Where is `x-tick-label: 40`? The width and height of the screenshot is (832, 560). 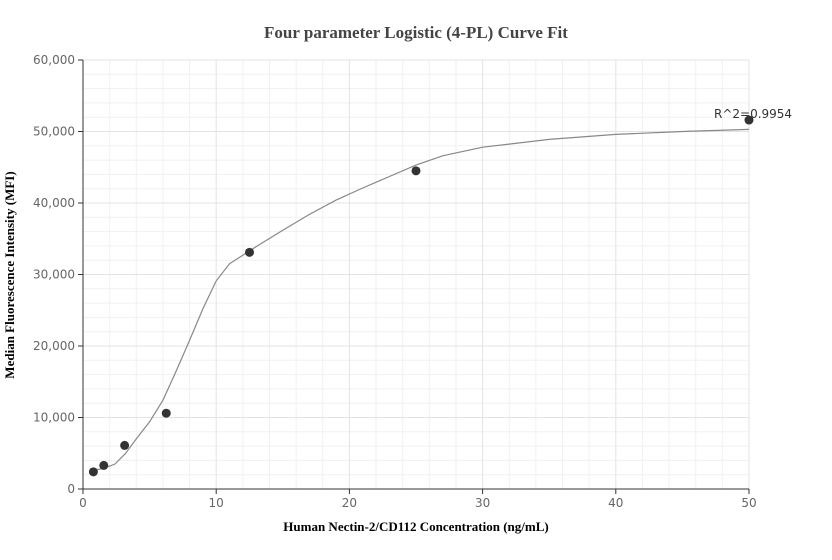 x-tick-label: 40 is located at coordinates (615, 503).